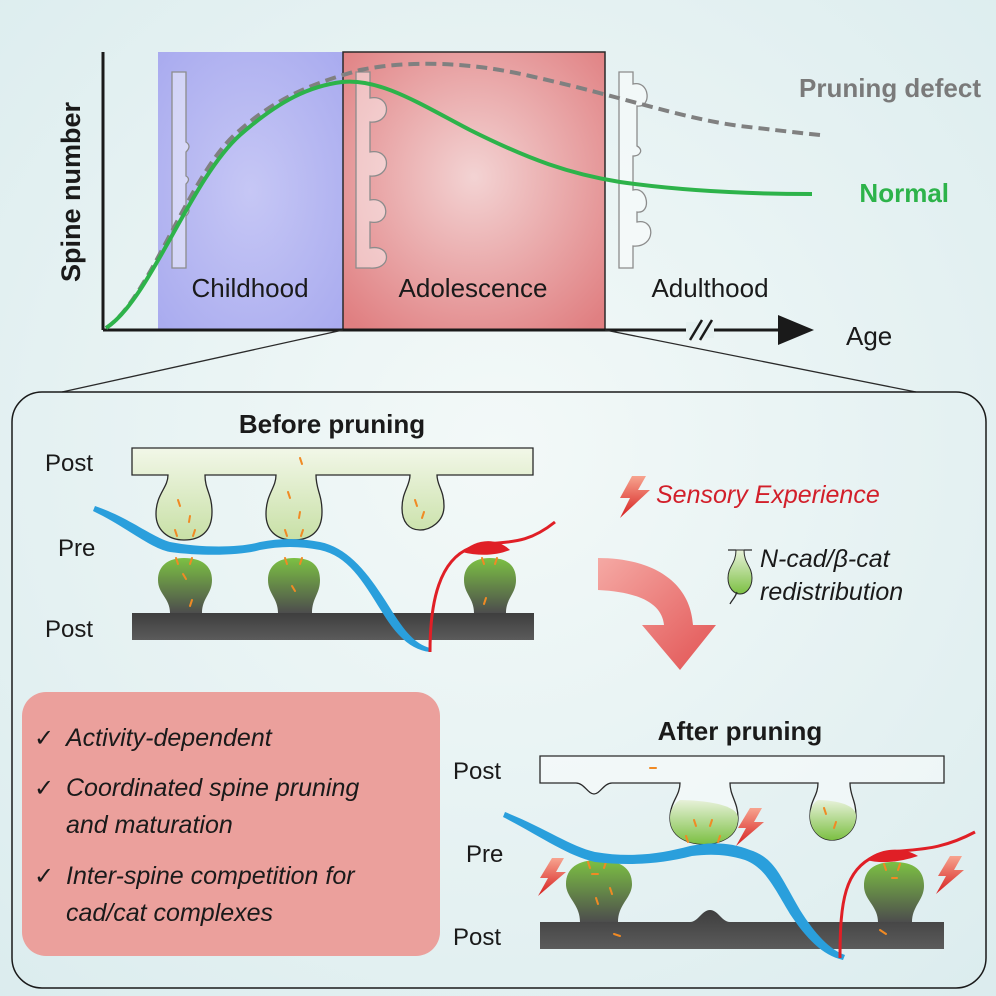  I want to click on pruning-defect-label: Pruning defect, so click(890, 88).